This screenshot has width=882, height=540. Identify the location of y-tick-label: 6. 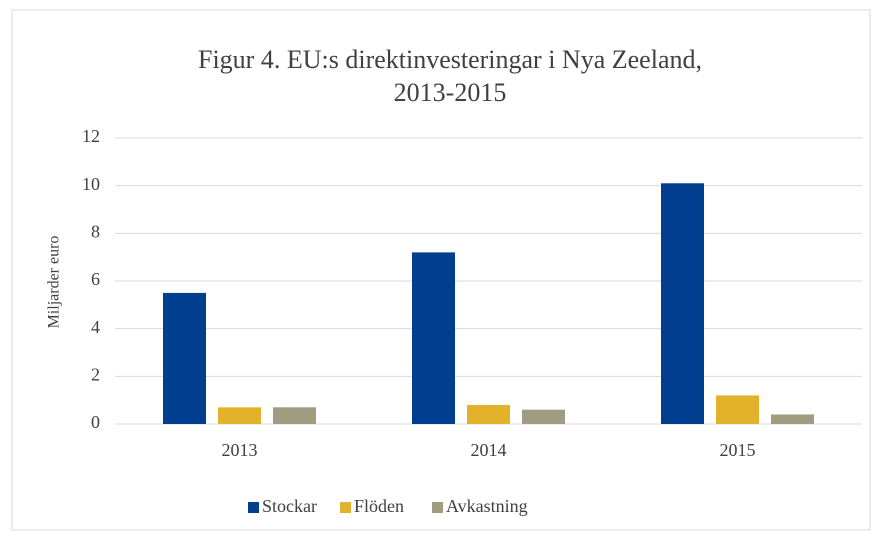
(95, 279).